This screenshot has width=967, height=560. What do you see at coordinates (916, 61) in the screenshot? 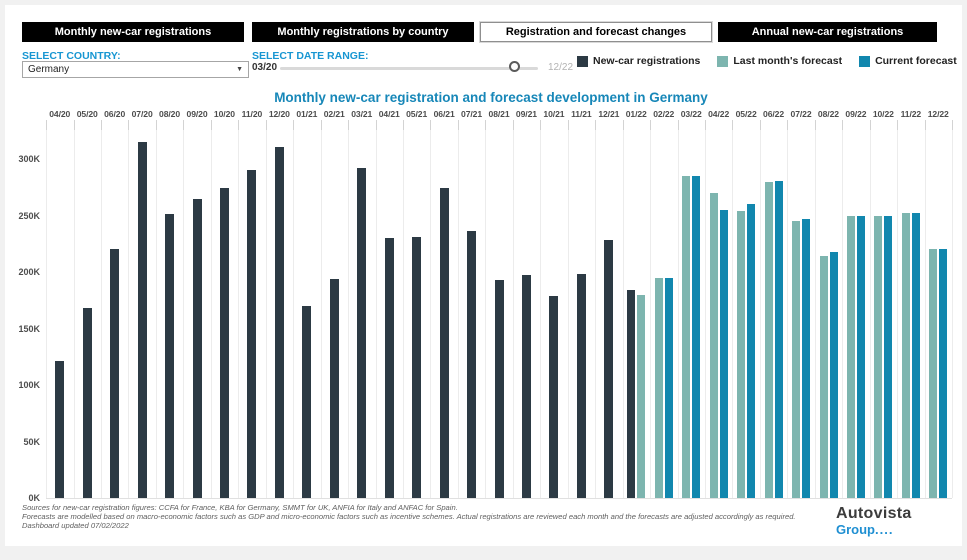
I see `legend-label: Current forecast` at bounding box center [916, 61].